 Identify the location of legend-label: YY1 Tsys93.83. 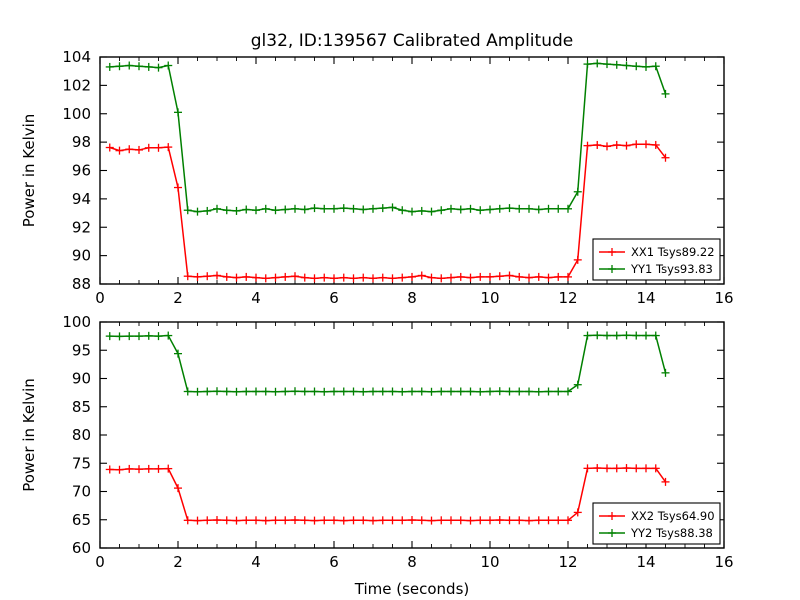
(671, 269).